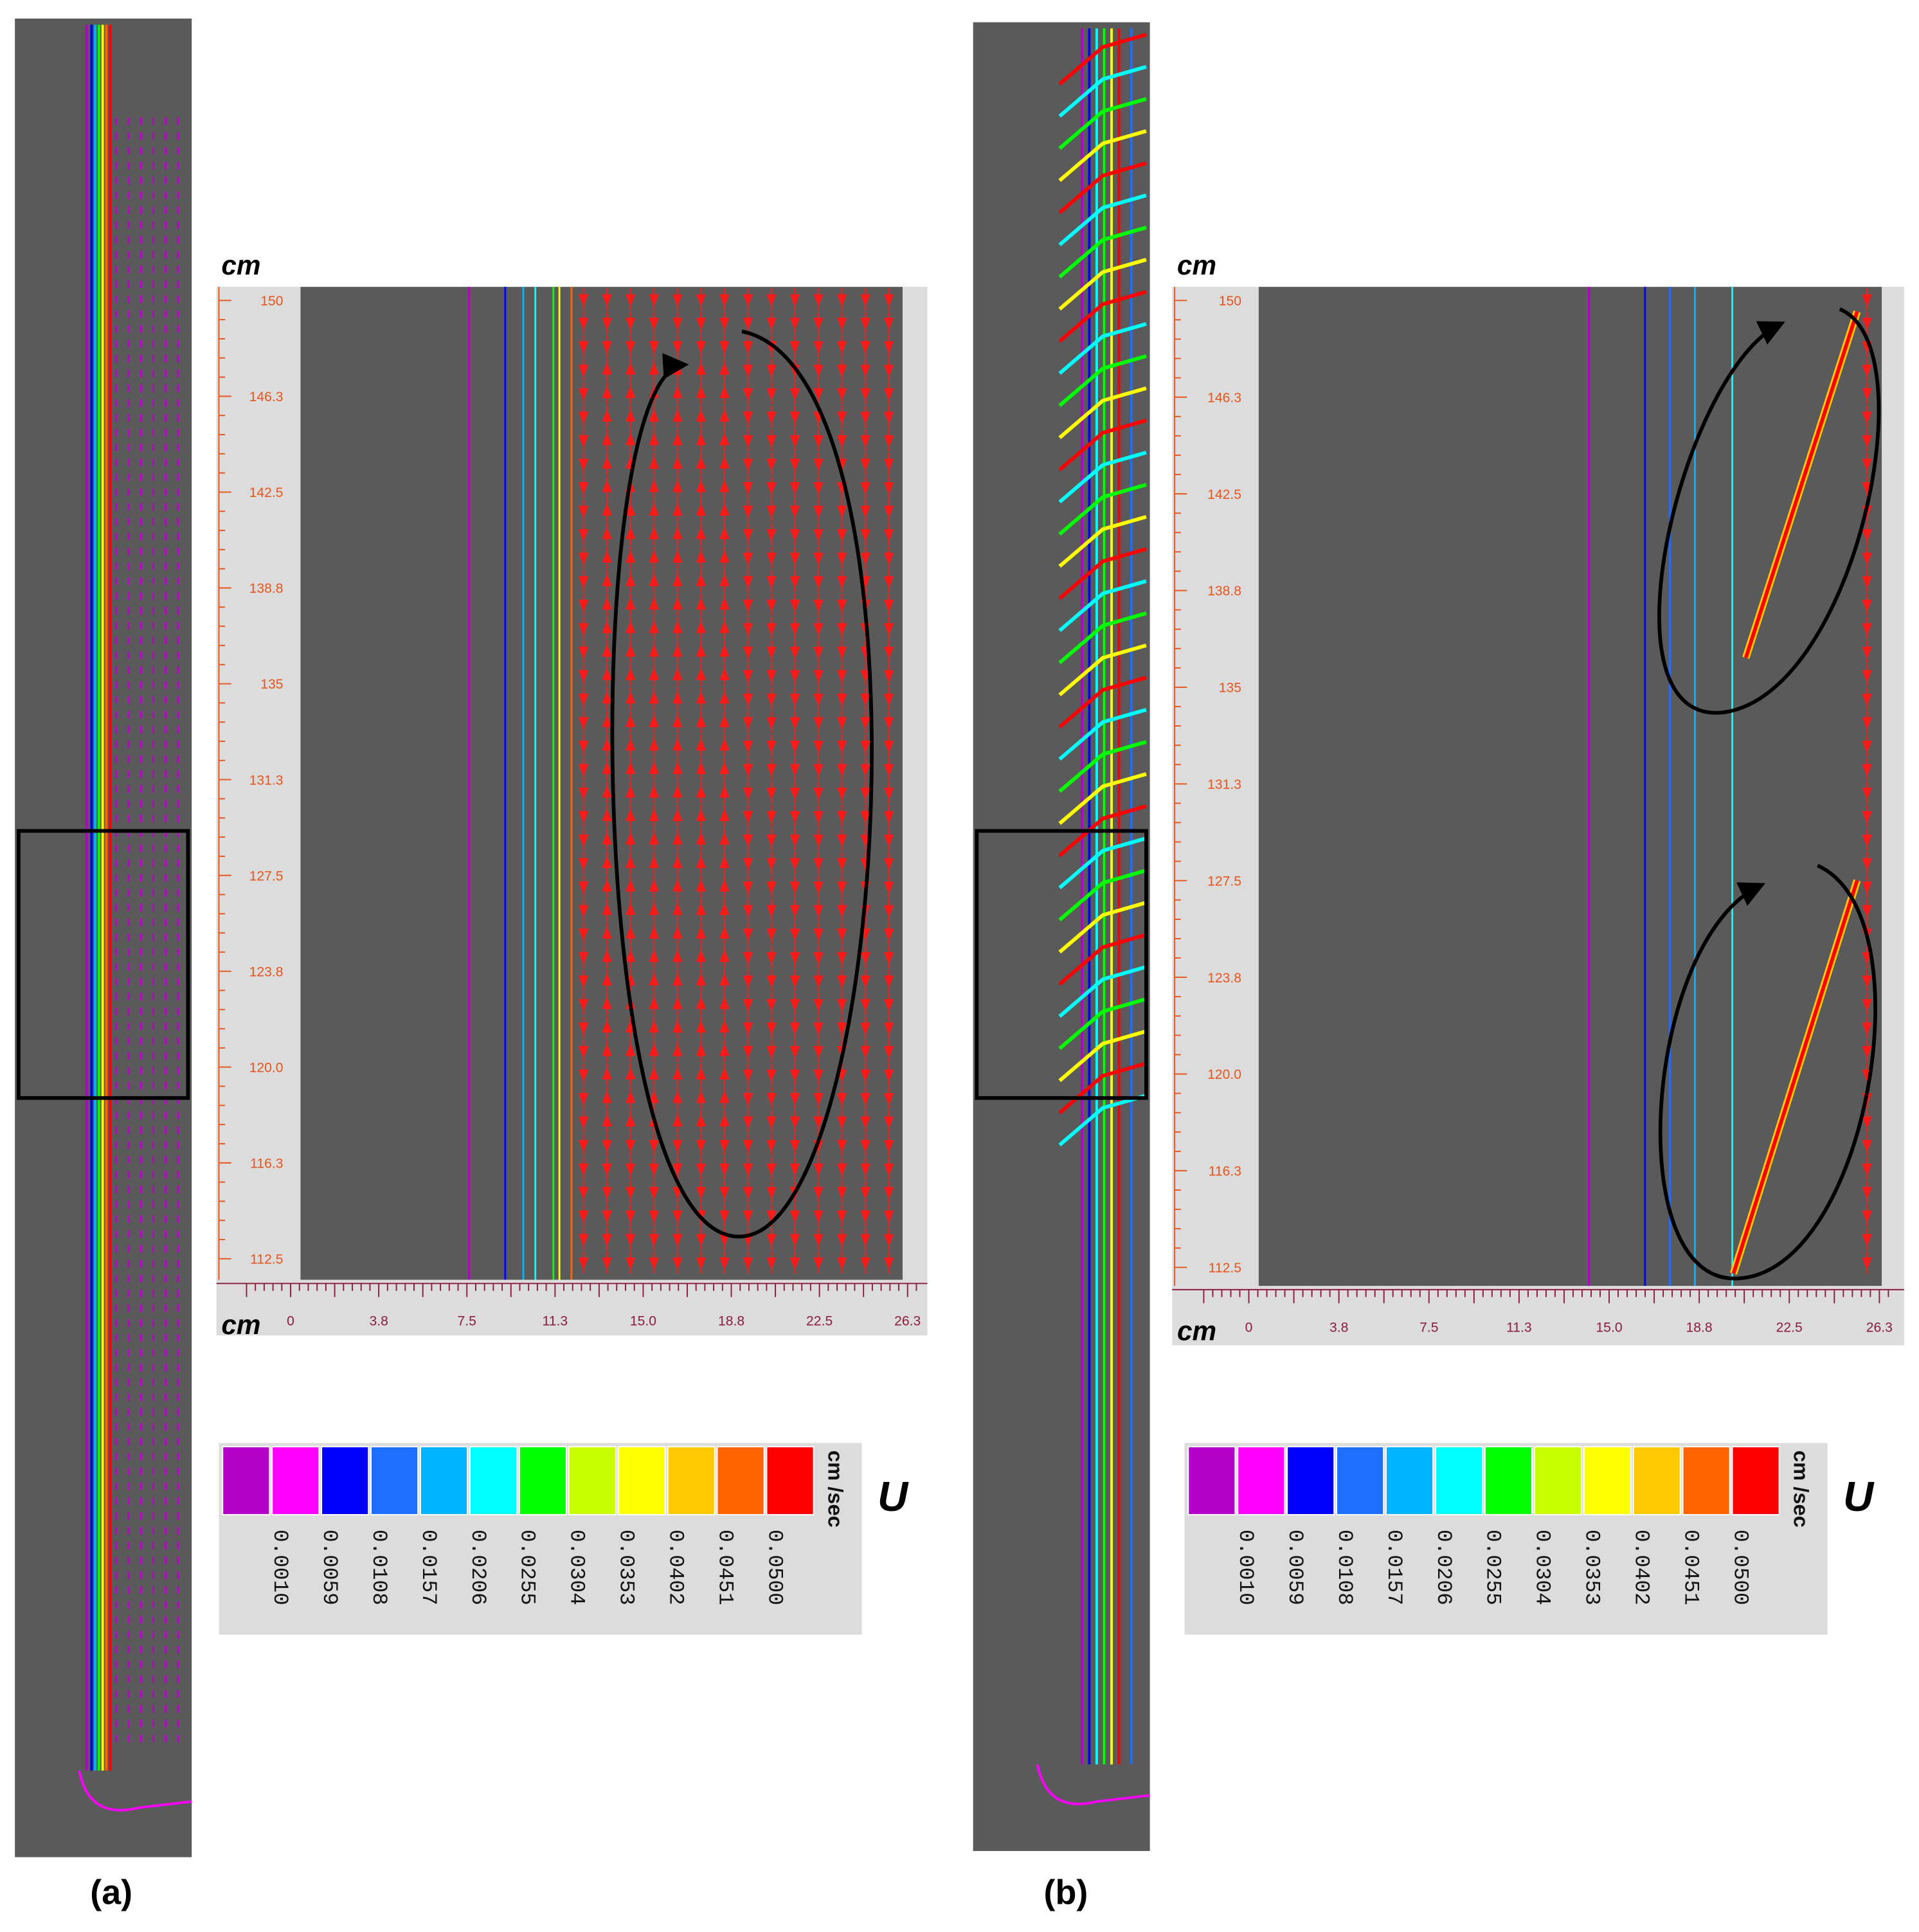  What do you see at coordinates (1641, 1567) in the screenshot?
I see `legend-value: 0.0402` at bounding box center [1641, 1567].